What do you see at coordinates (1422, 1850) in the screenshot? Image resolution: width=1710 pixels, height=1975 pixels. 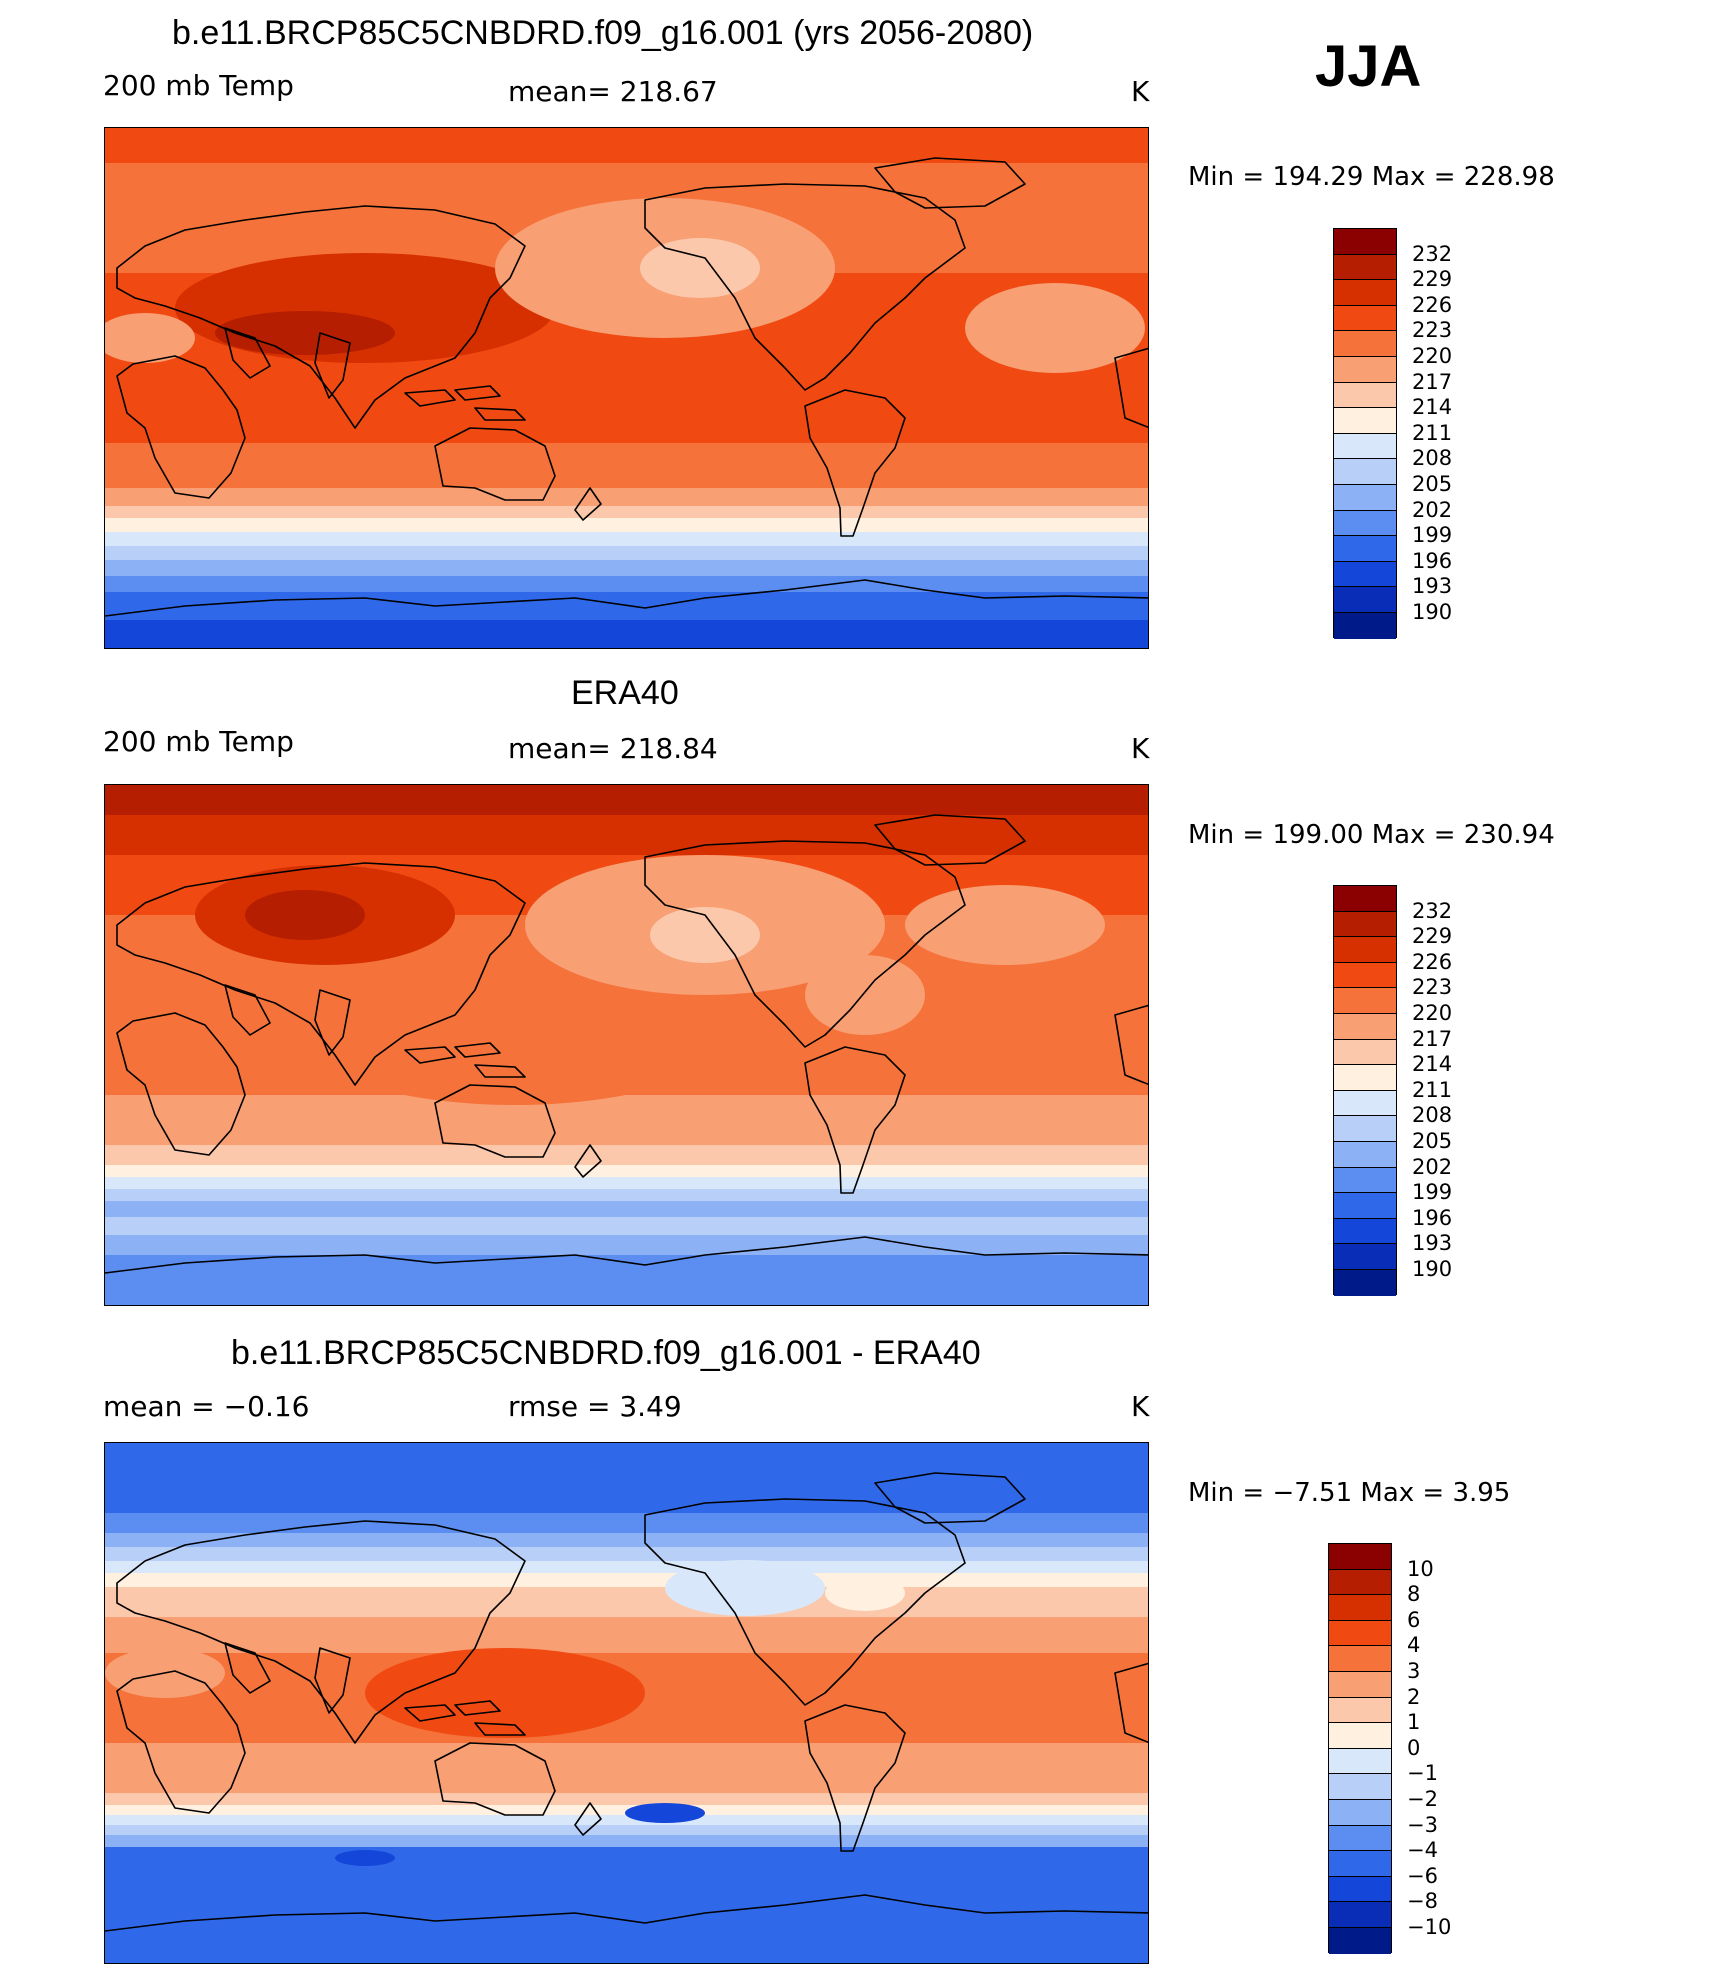 I see `colorbar-tick-label: −4` at bounding box center [1422, 1850].